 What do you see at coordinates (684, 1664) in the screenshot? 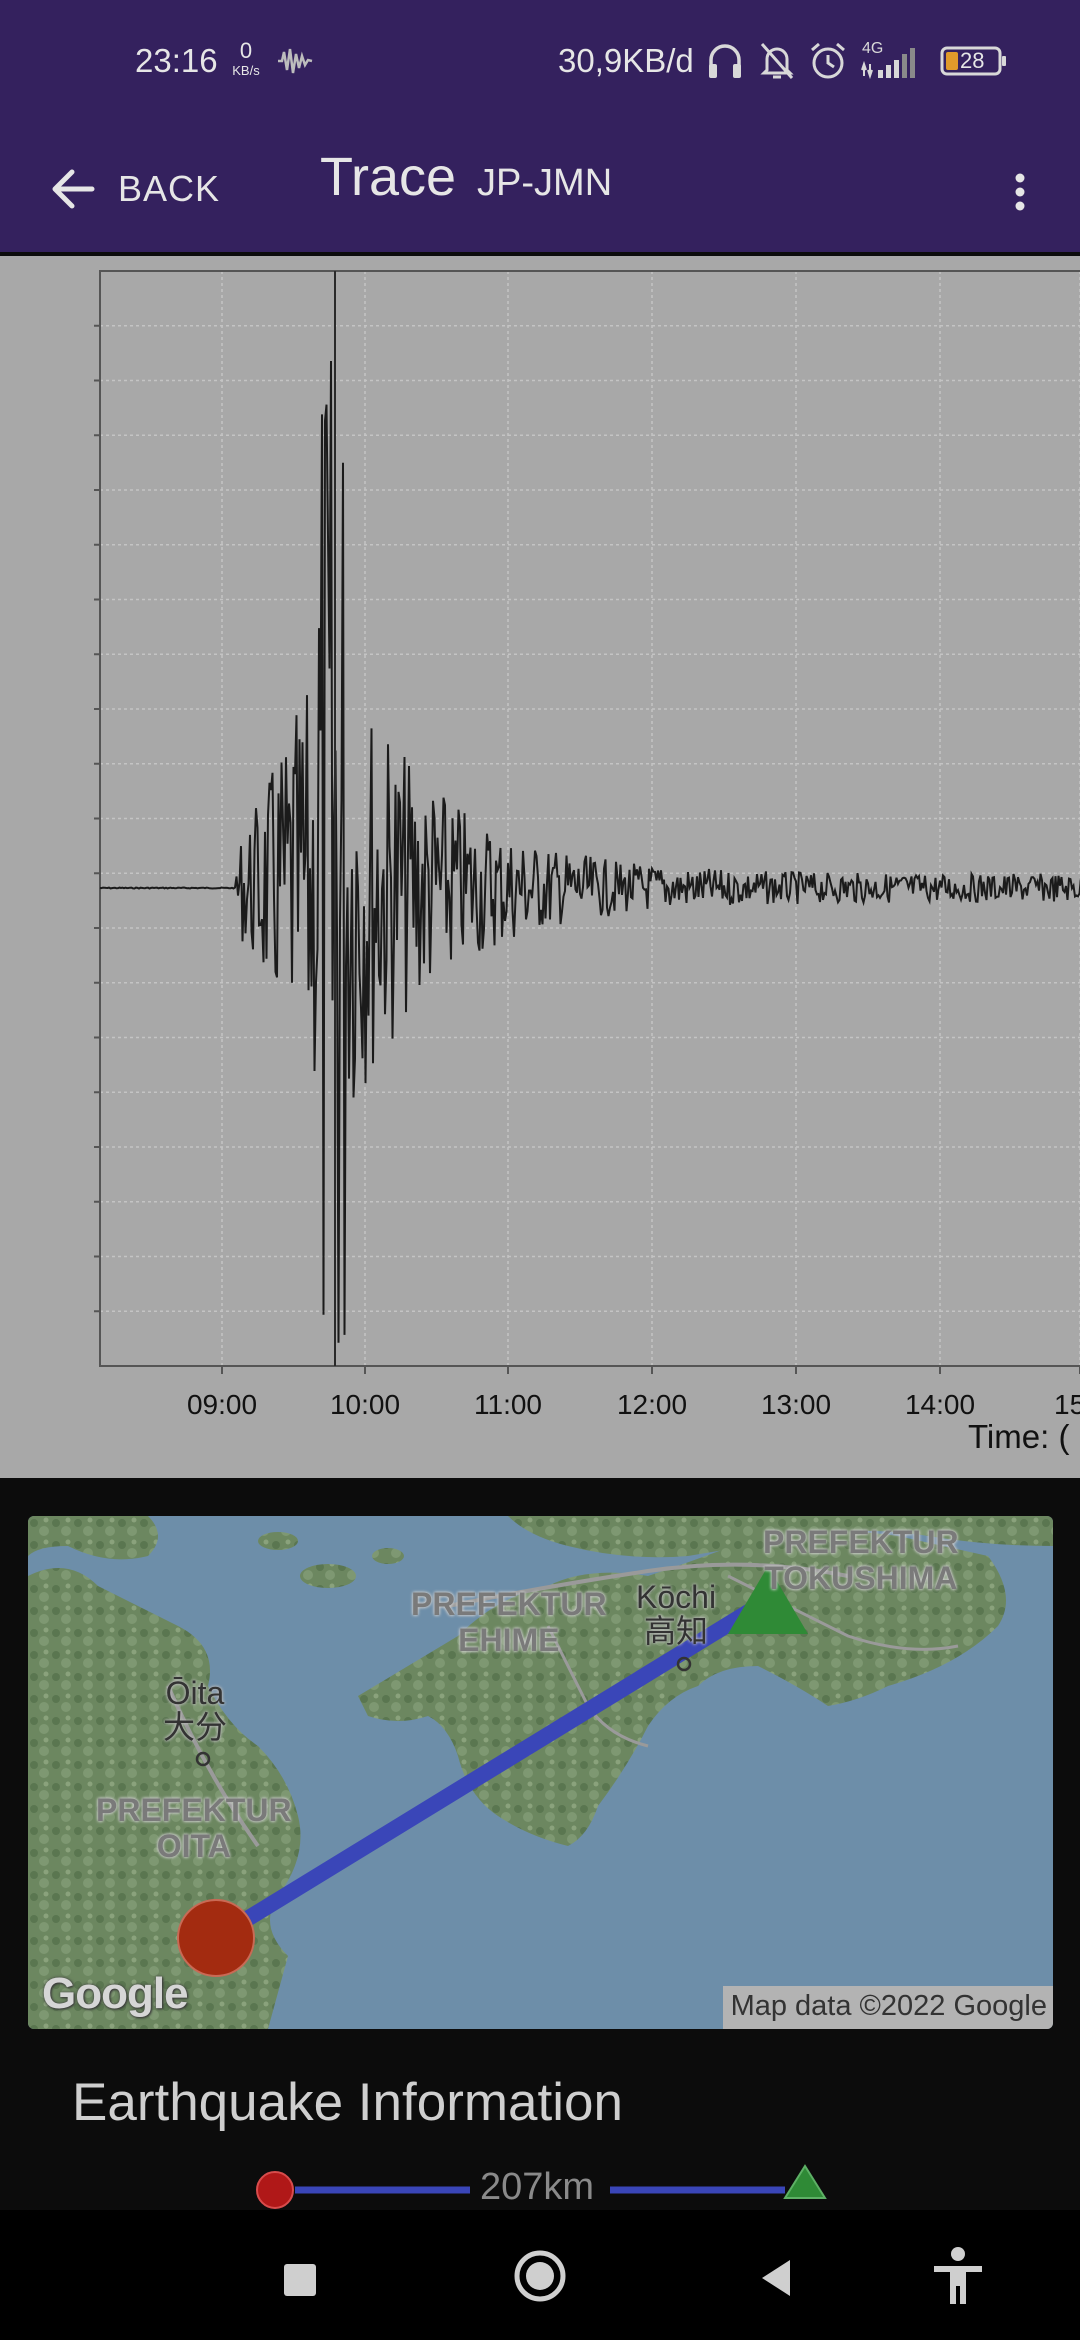
I see `kochi-city-dot` at bounding box center [684, 1664].